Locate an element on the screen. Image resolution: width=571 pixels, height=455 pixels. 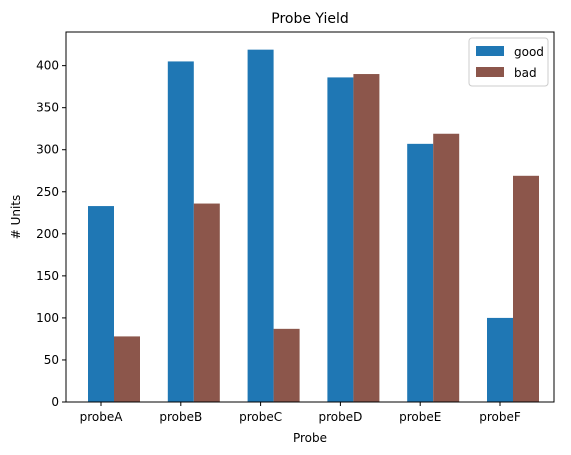
x-tick-label-probeA: probeA is located at coordinates (102, 417).